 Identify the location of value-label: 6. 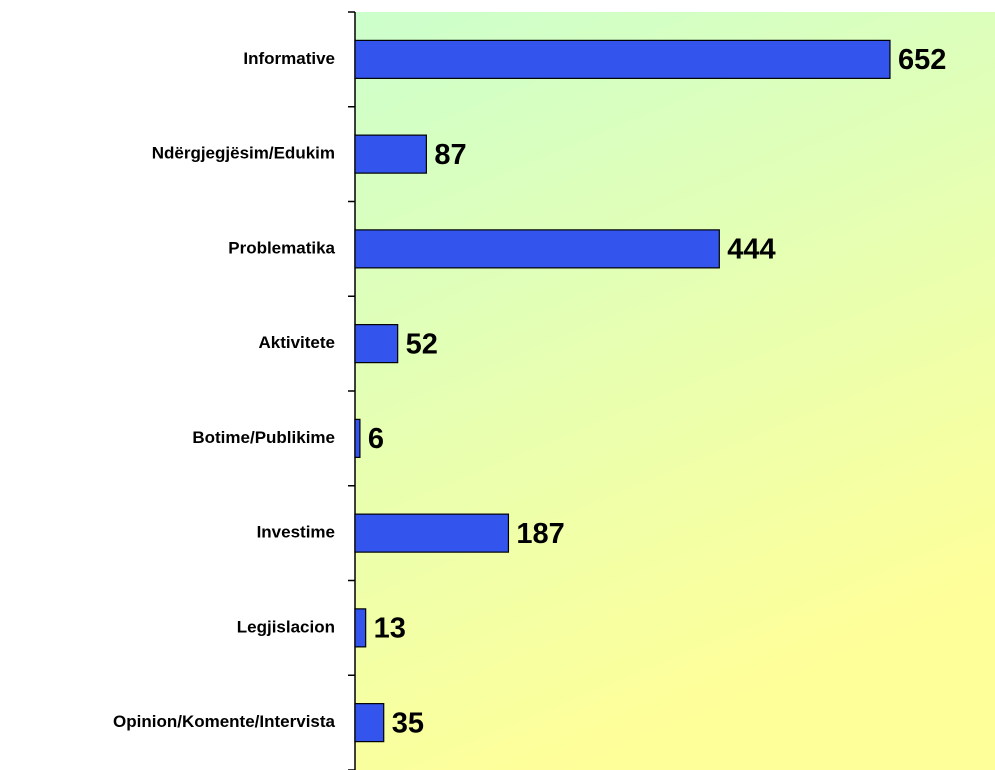
(376, 439).